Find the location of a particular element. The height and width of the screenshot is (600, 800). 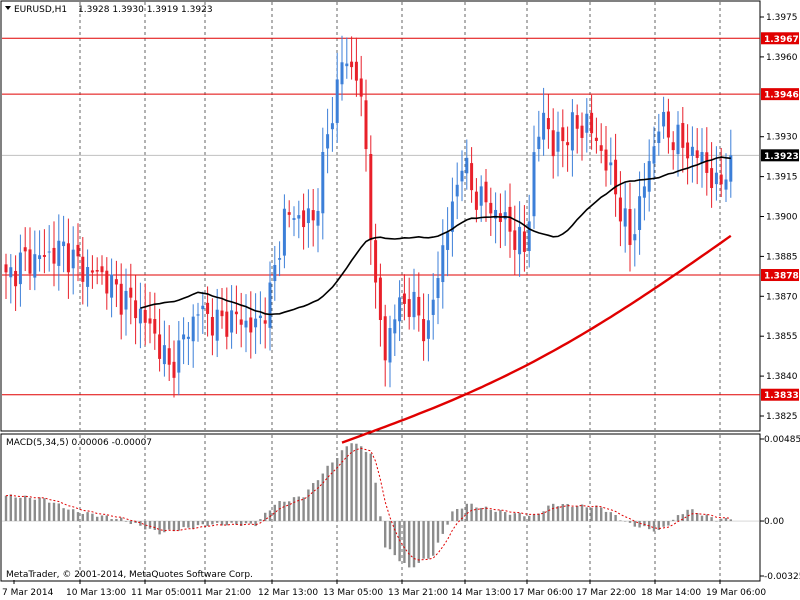

time-tick-label: 14 Mar 13:00 is located at coordinates (481, 593).